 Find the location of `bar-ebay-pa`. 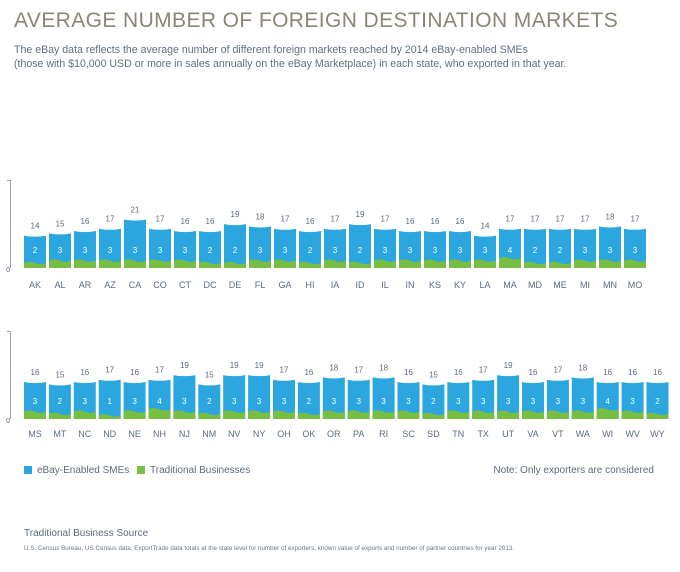

bar-ebay-pa is located at coordinates (358, 399).